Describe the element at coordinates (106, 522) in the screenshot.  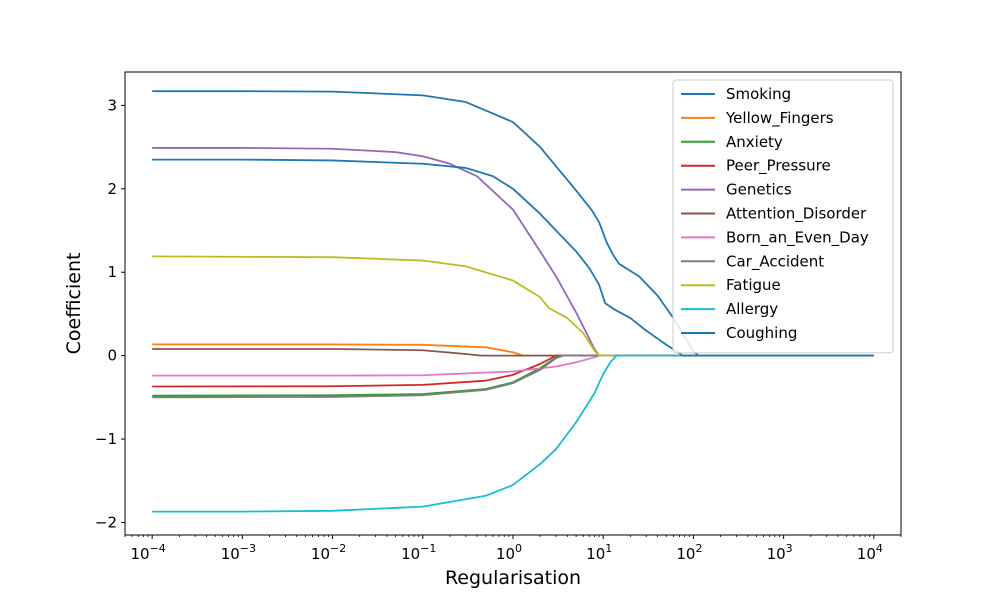
I see `y-tick-label: −2` at that location.